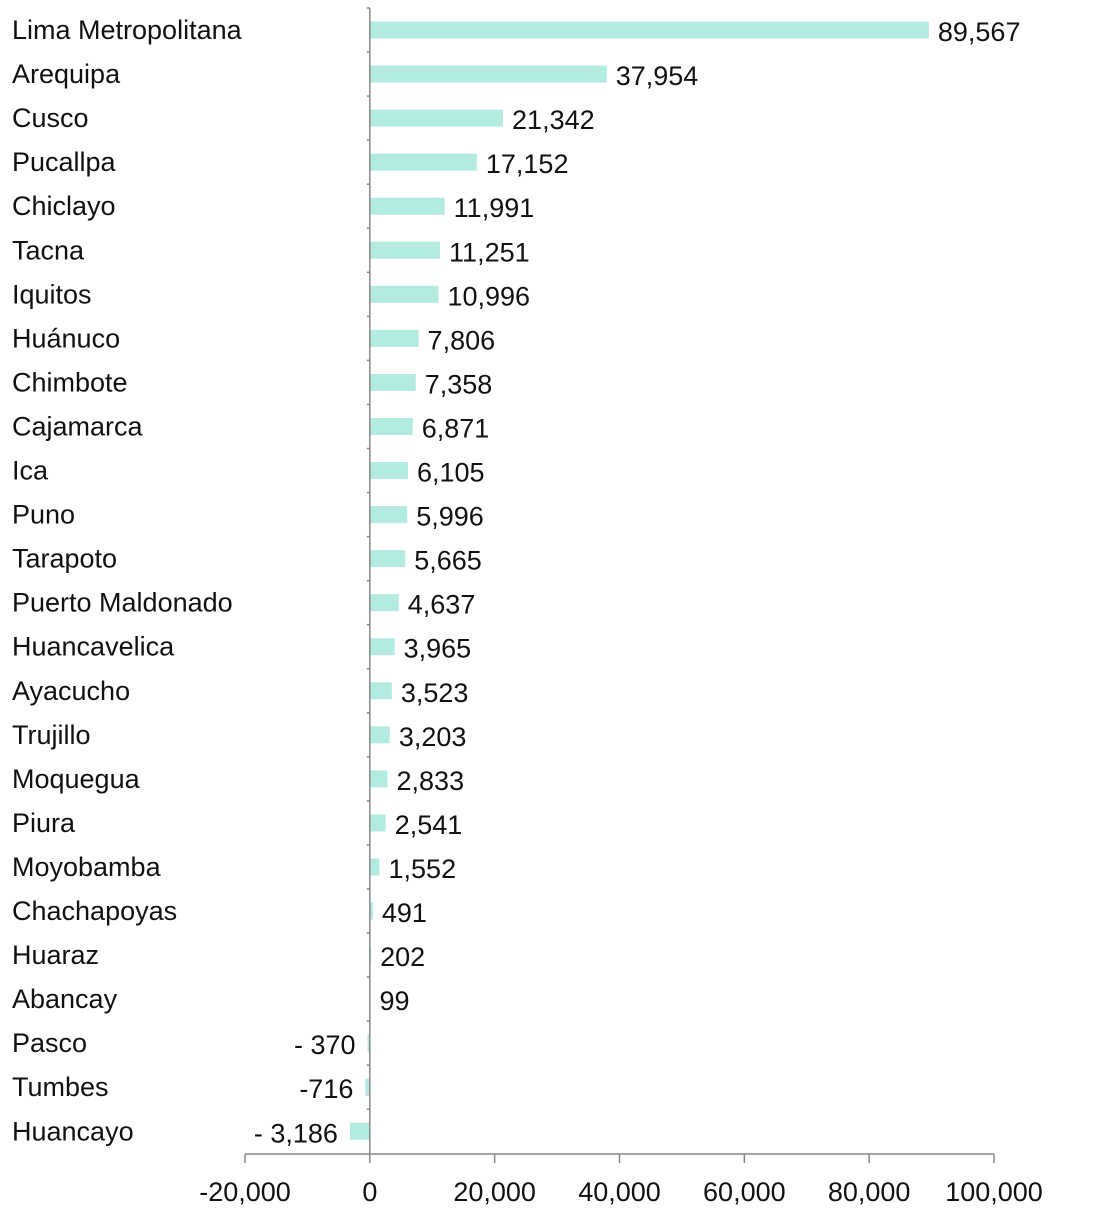 The width and height of the screenshot is (1093, 1211). I want to click on category-label: Ayacucho, so click(71, 691).